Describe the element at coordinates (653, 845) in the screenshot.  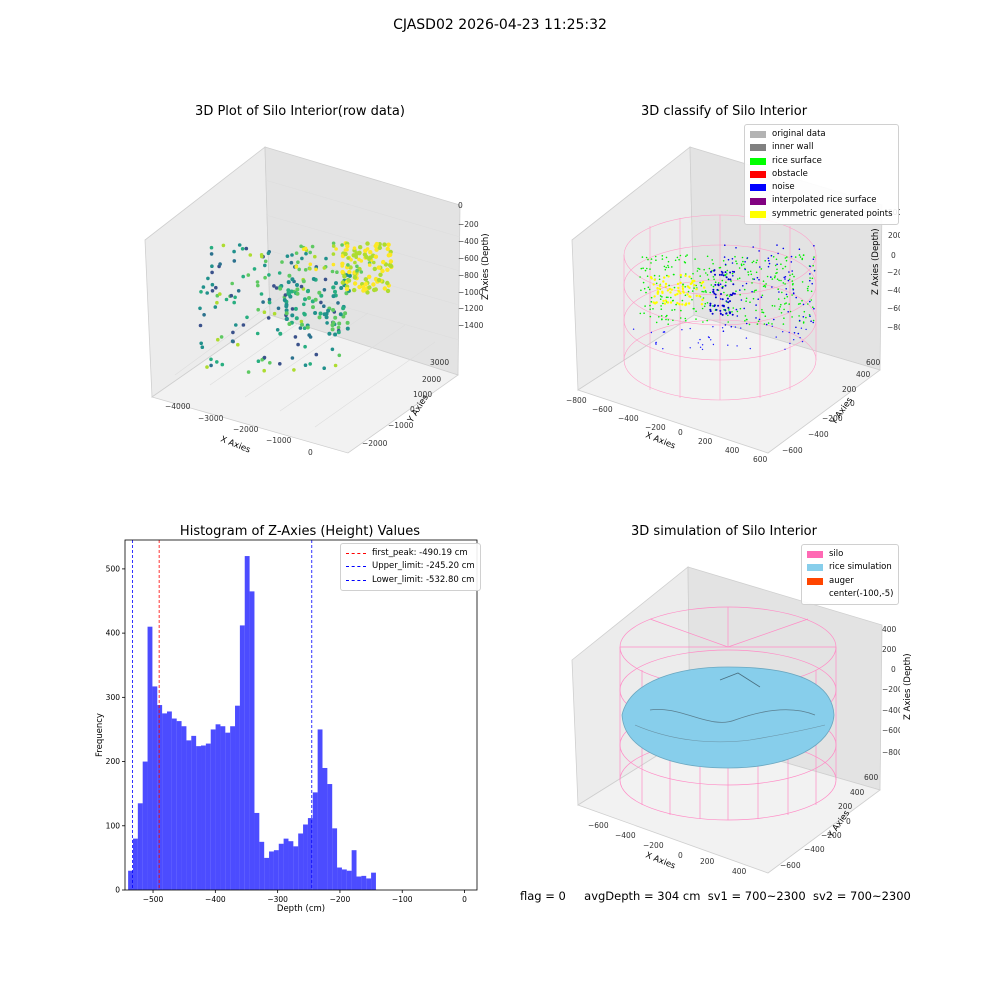
I see `sim-xtick: −200` at that location.